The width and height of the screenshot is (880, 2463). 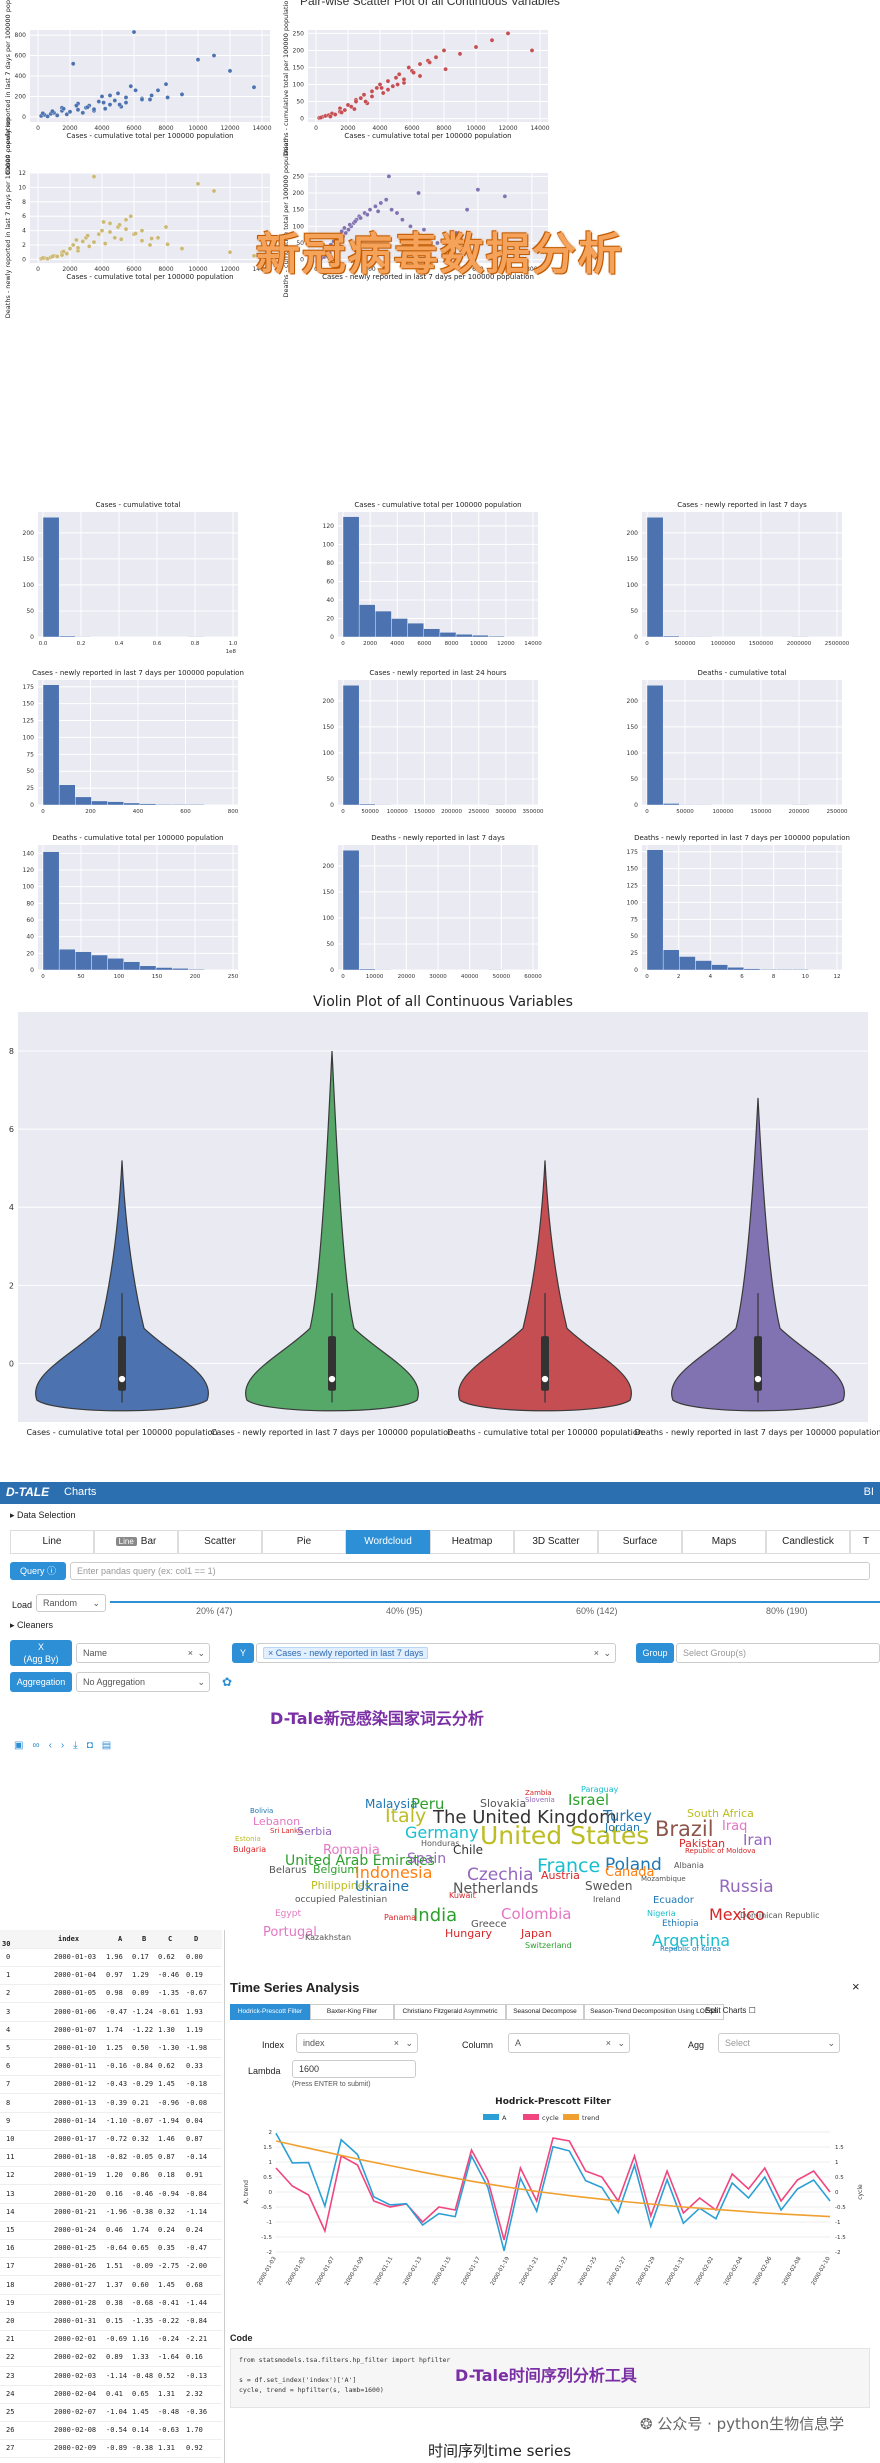 I want to click on grid-header-d: D, so click(x=196, y=1939).